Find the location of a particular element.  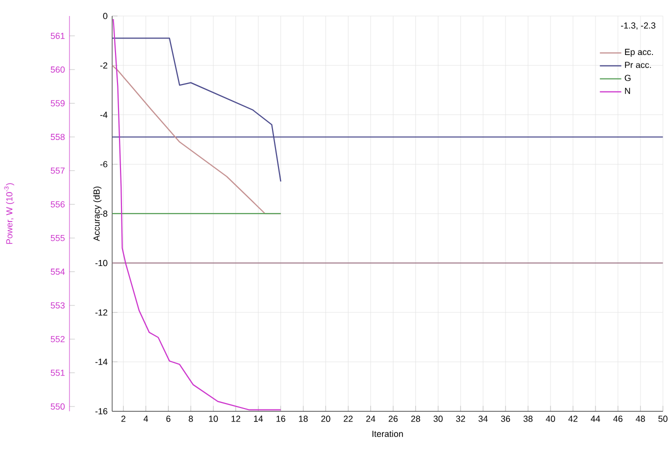

y2-tick-label: 561 is located at coordinates (57, 35).